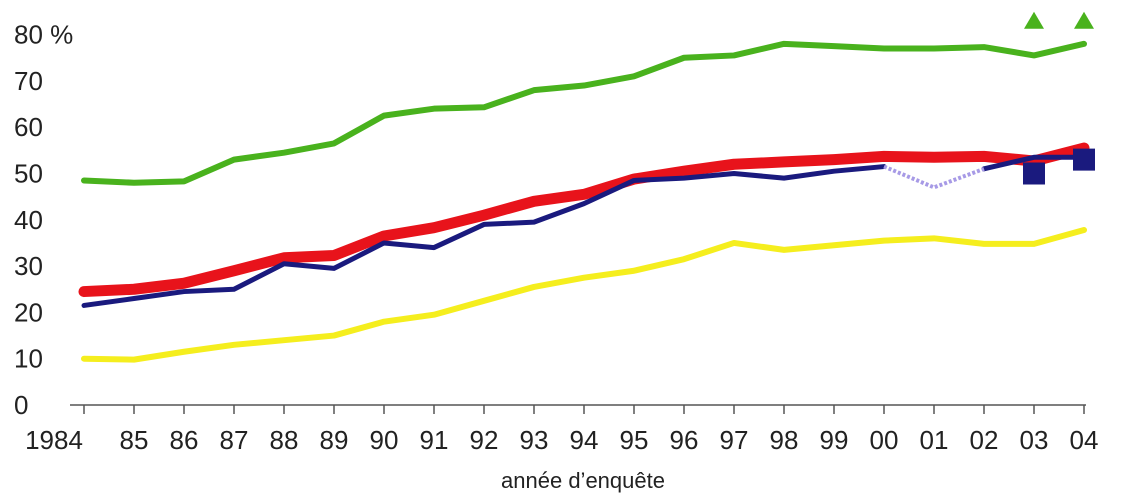 This screenshot has height=496, width=1147. I want to click on x-tick-label: 98, so click(784, 440).